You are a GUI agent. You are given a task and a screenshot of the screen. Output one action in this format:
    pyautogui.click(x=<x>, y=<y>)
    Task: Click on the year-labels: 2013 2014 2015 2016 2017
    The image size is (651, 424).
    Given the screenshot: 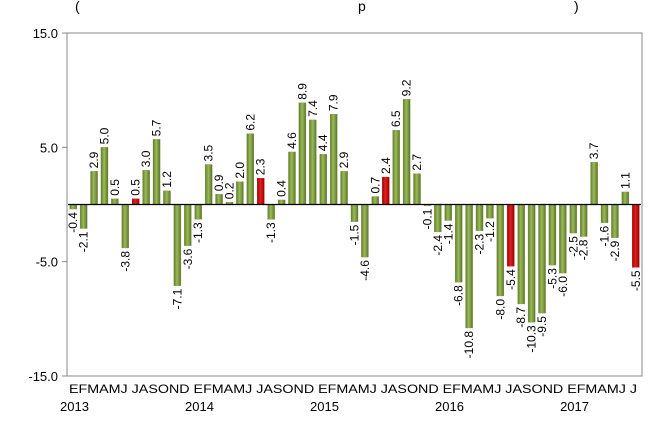 What is the action you would take?
    pyautogui.click(x=324, y=406)
    